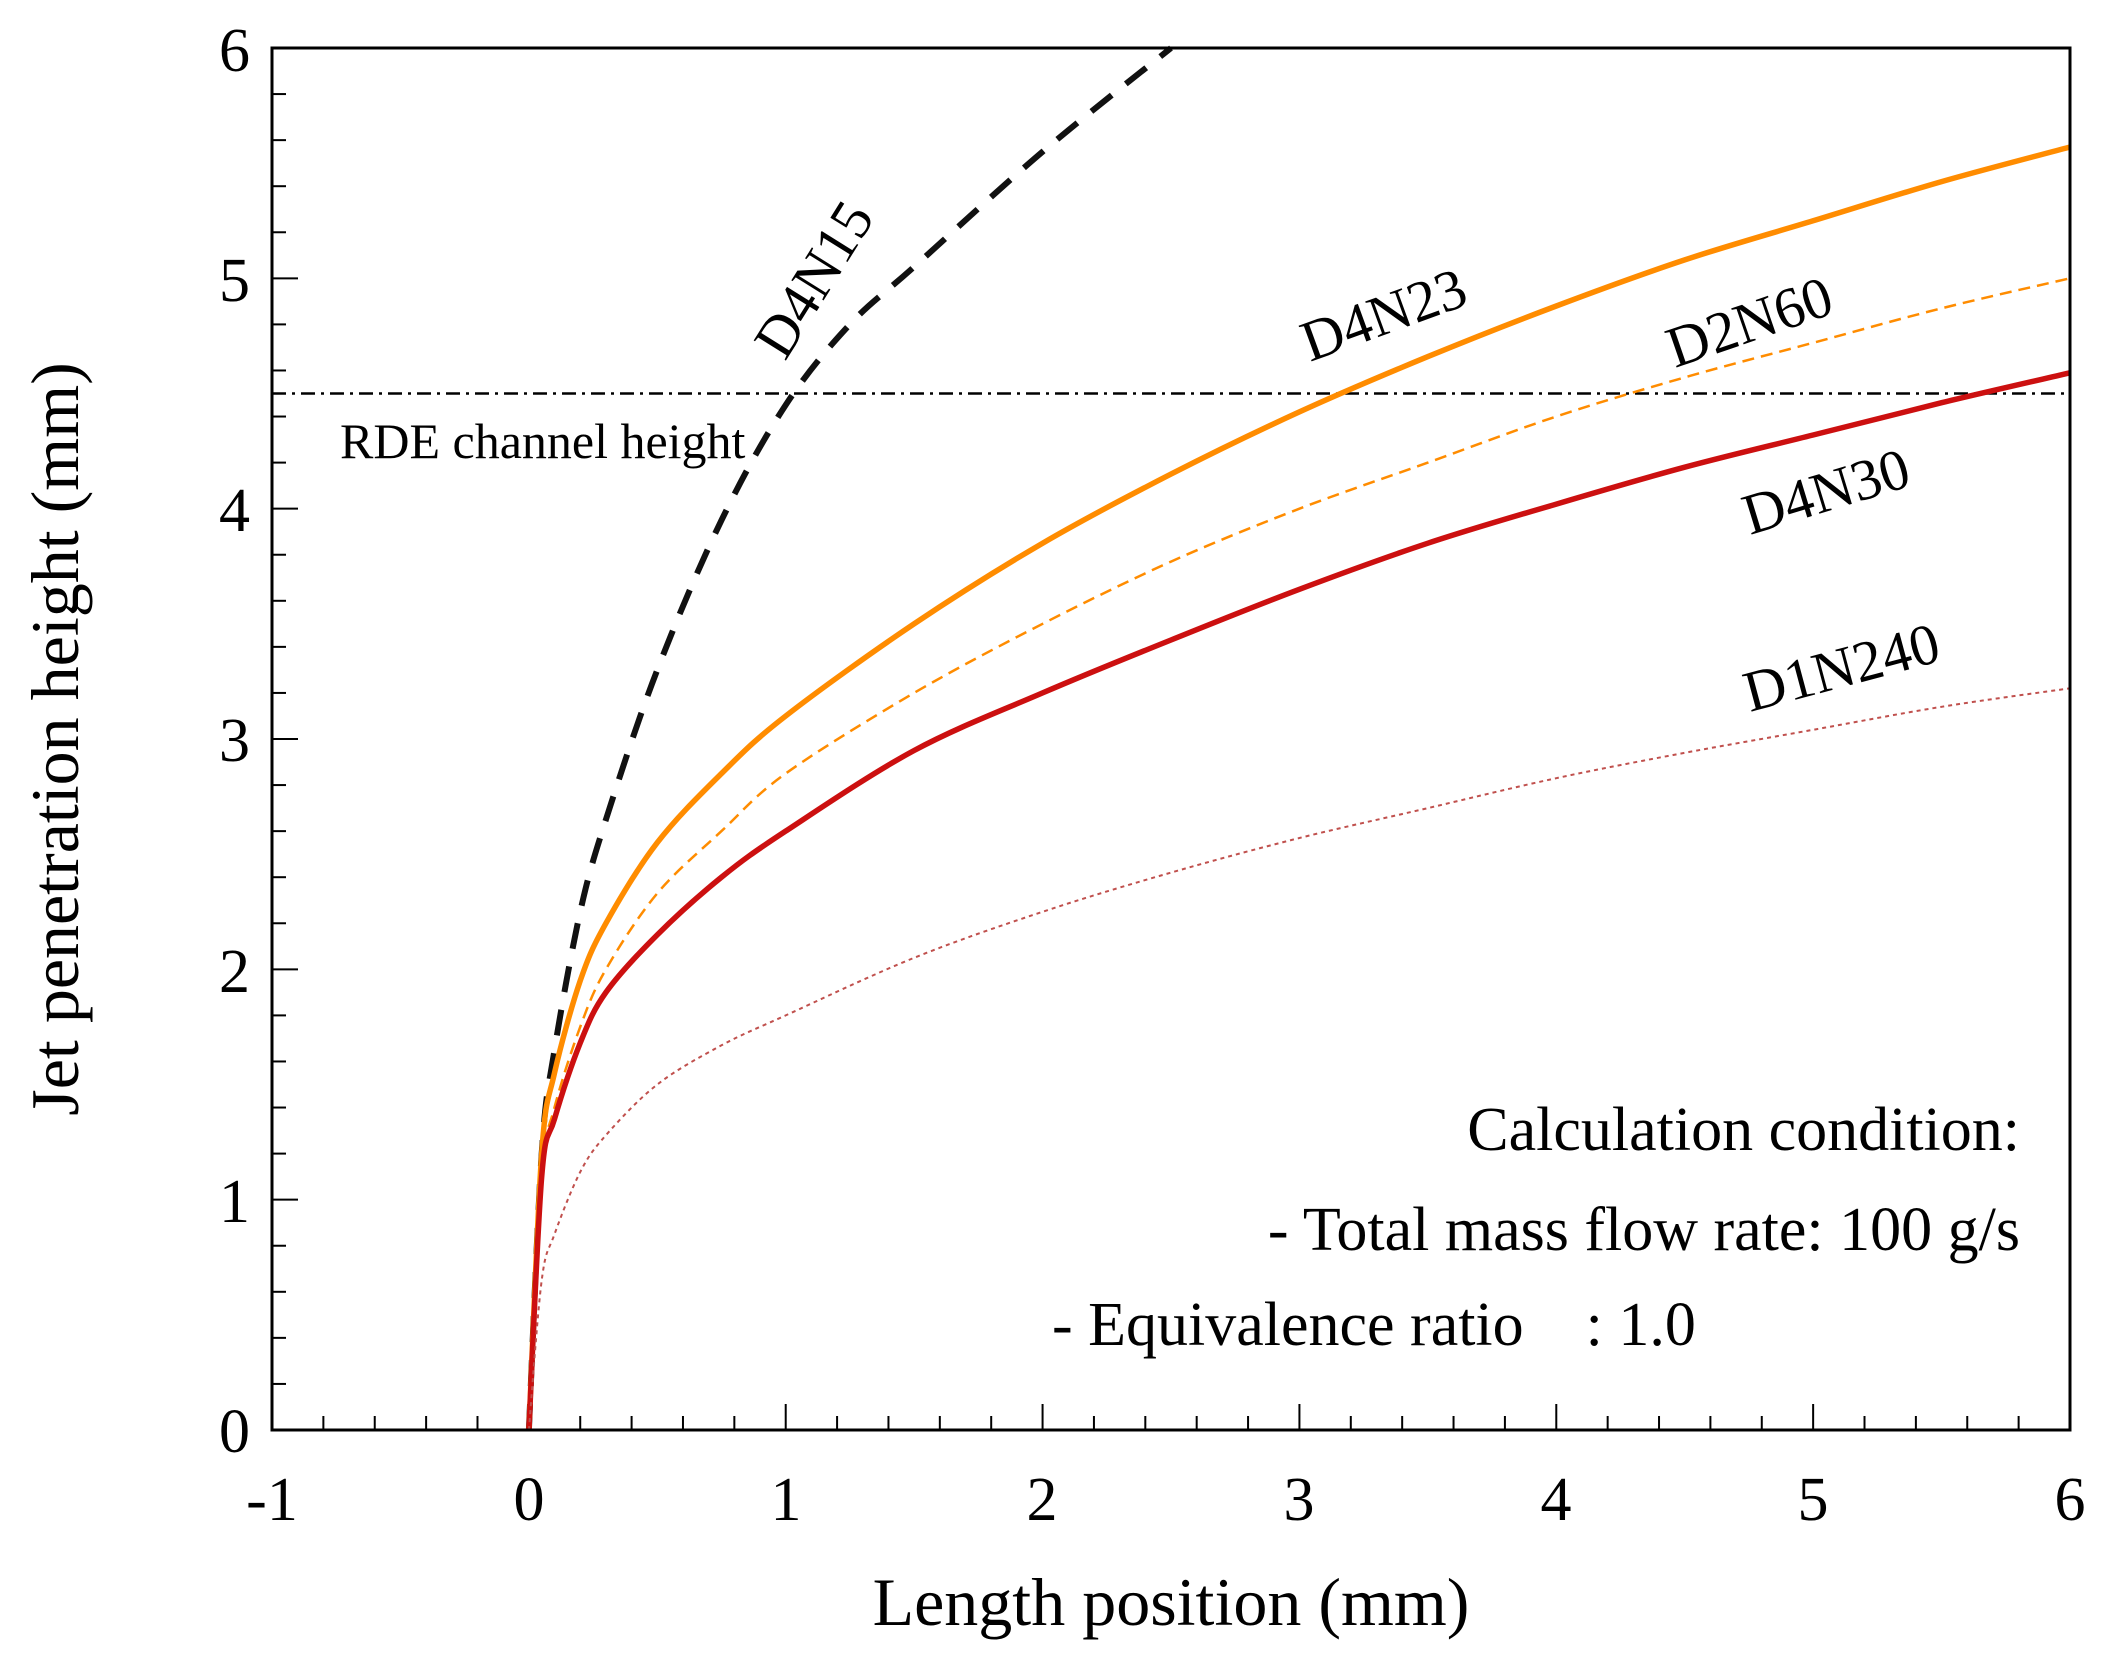 The width and height of the screenshot is (2106, 1659). I want to click on series-label-d4n30: D4N30, so click(1826, 491).